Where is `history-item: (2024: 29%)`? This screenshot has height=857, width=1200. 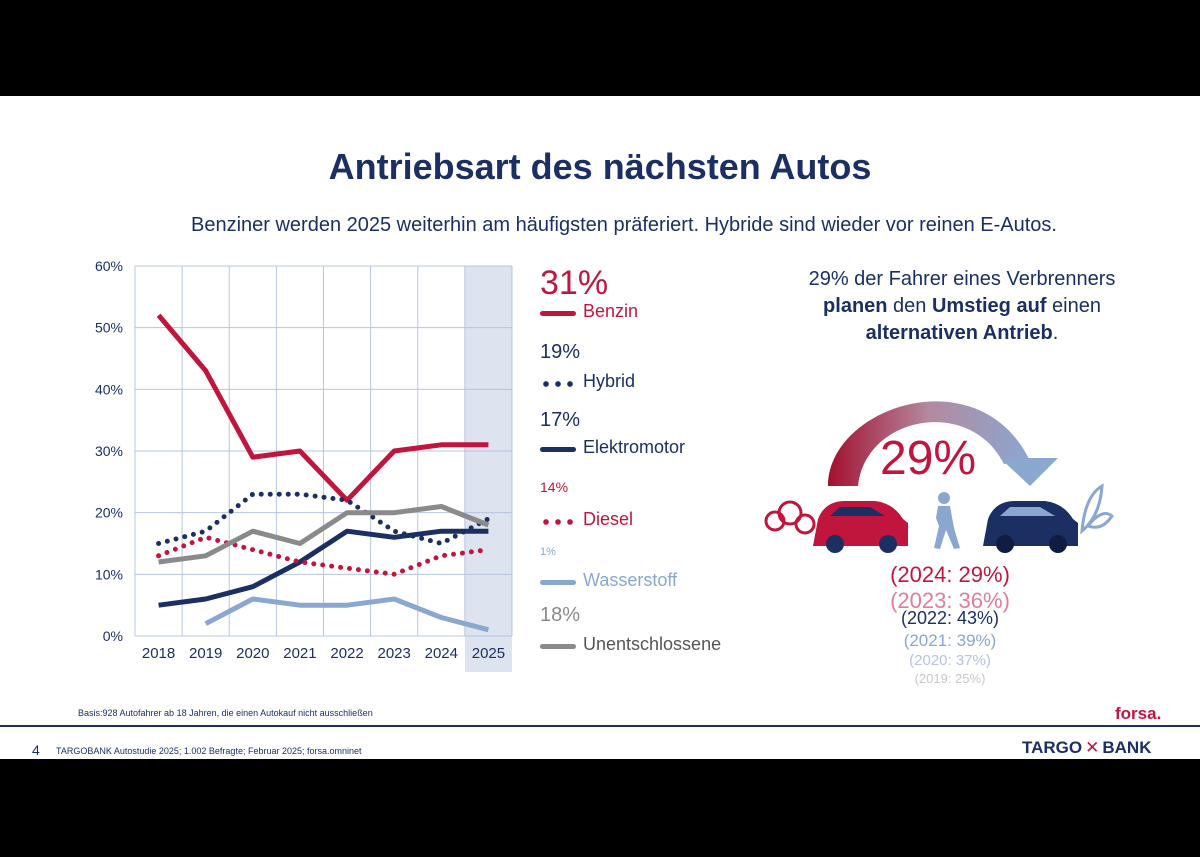 history-item: (2024: 29%) is located at coordinates (950, 574).